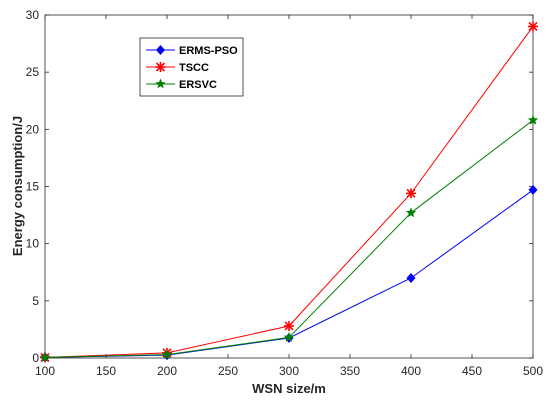 The width and height of the screenshot is (550, 402). Describe the element at coordinates (533, 371) in the screenshot. I see `x-tick-label: 500` at that location.